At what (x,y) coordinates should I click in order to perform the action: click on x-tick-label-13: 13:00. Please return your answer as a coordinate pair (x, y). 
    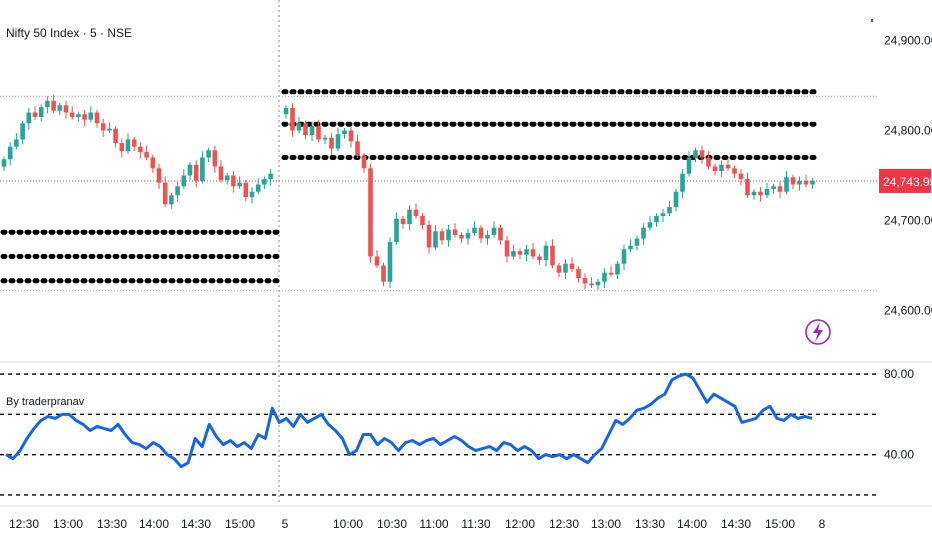
    Looking at the image, I should click on (606, 524).